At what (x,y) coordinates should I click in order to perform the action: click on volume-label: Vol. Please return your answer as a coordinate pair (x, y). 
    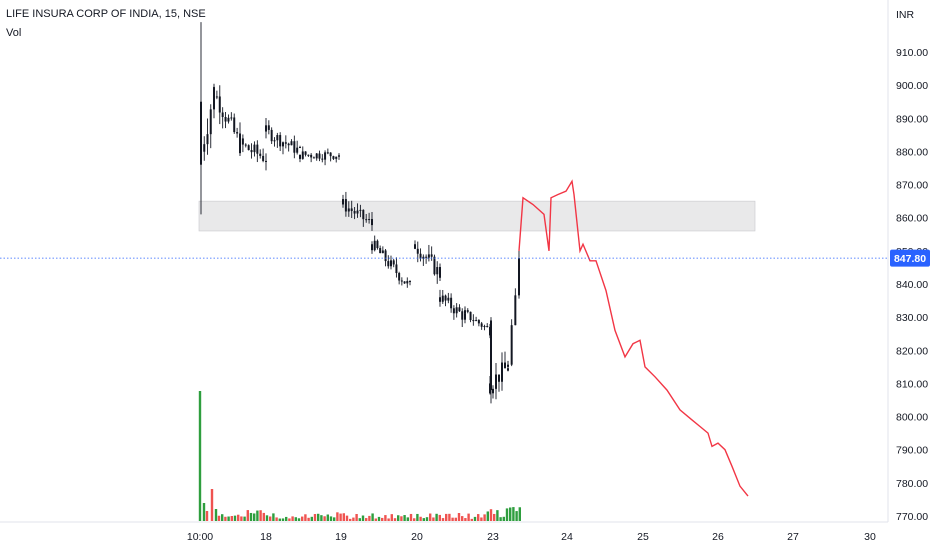
    Looking at the image, I should click on (14, 33).